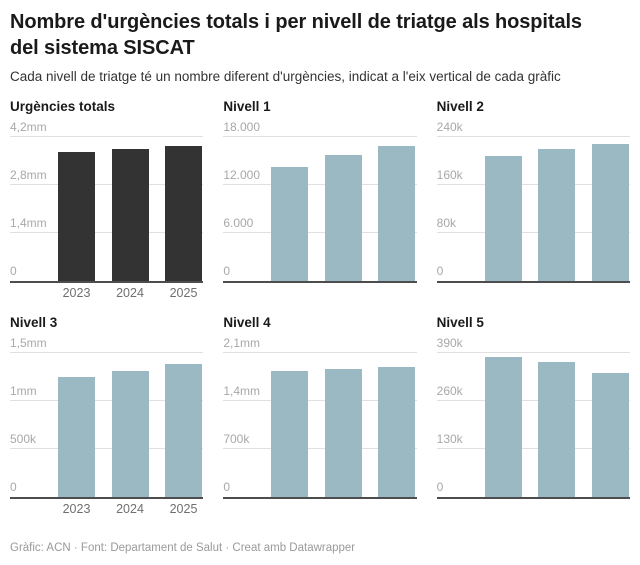 The height and width of the screenshot is (565, 640). I want to click on y-tick-label: 500k, so click(23, 439).